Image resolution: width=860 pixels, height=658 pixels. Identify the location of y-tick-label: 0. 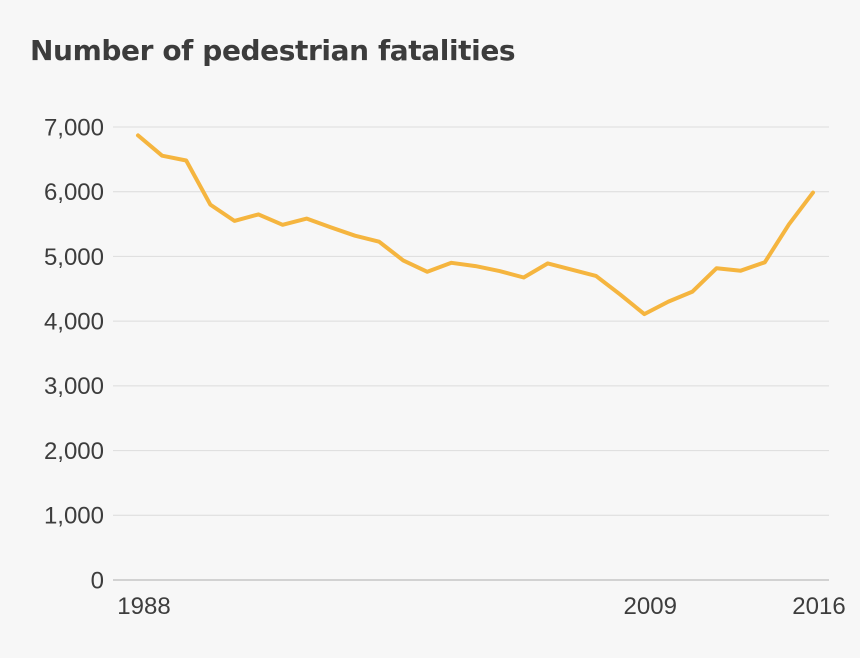
(97, 580).